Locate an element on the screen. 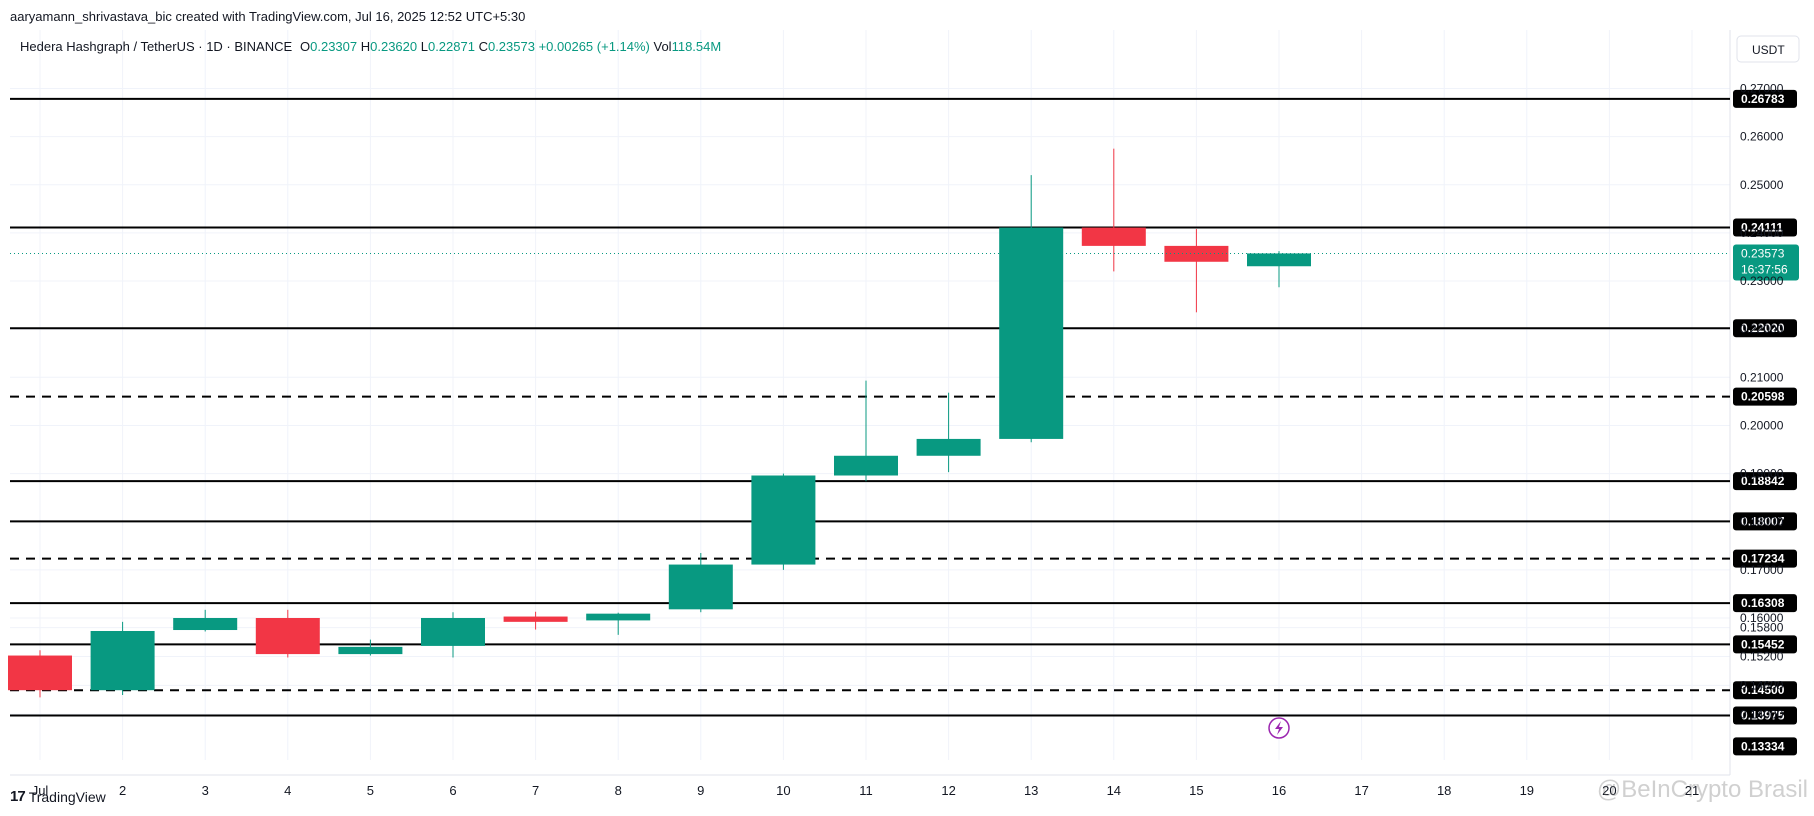 This screenshot has height=816, width=1814. price-tick-label: 0.15200 is located at coordinates (1762, 657).